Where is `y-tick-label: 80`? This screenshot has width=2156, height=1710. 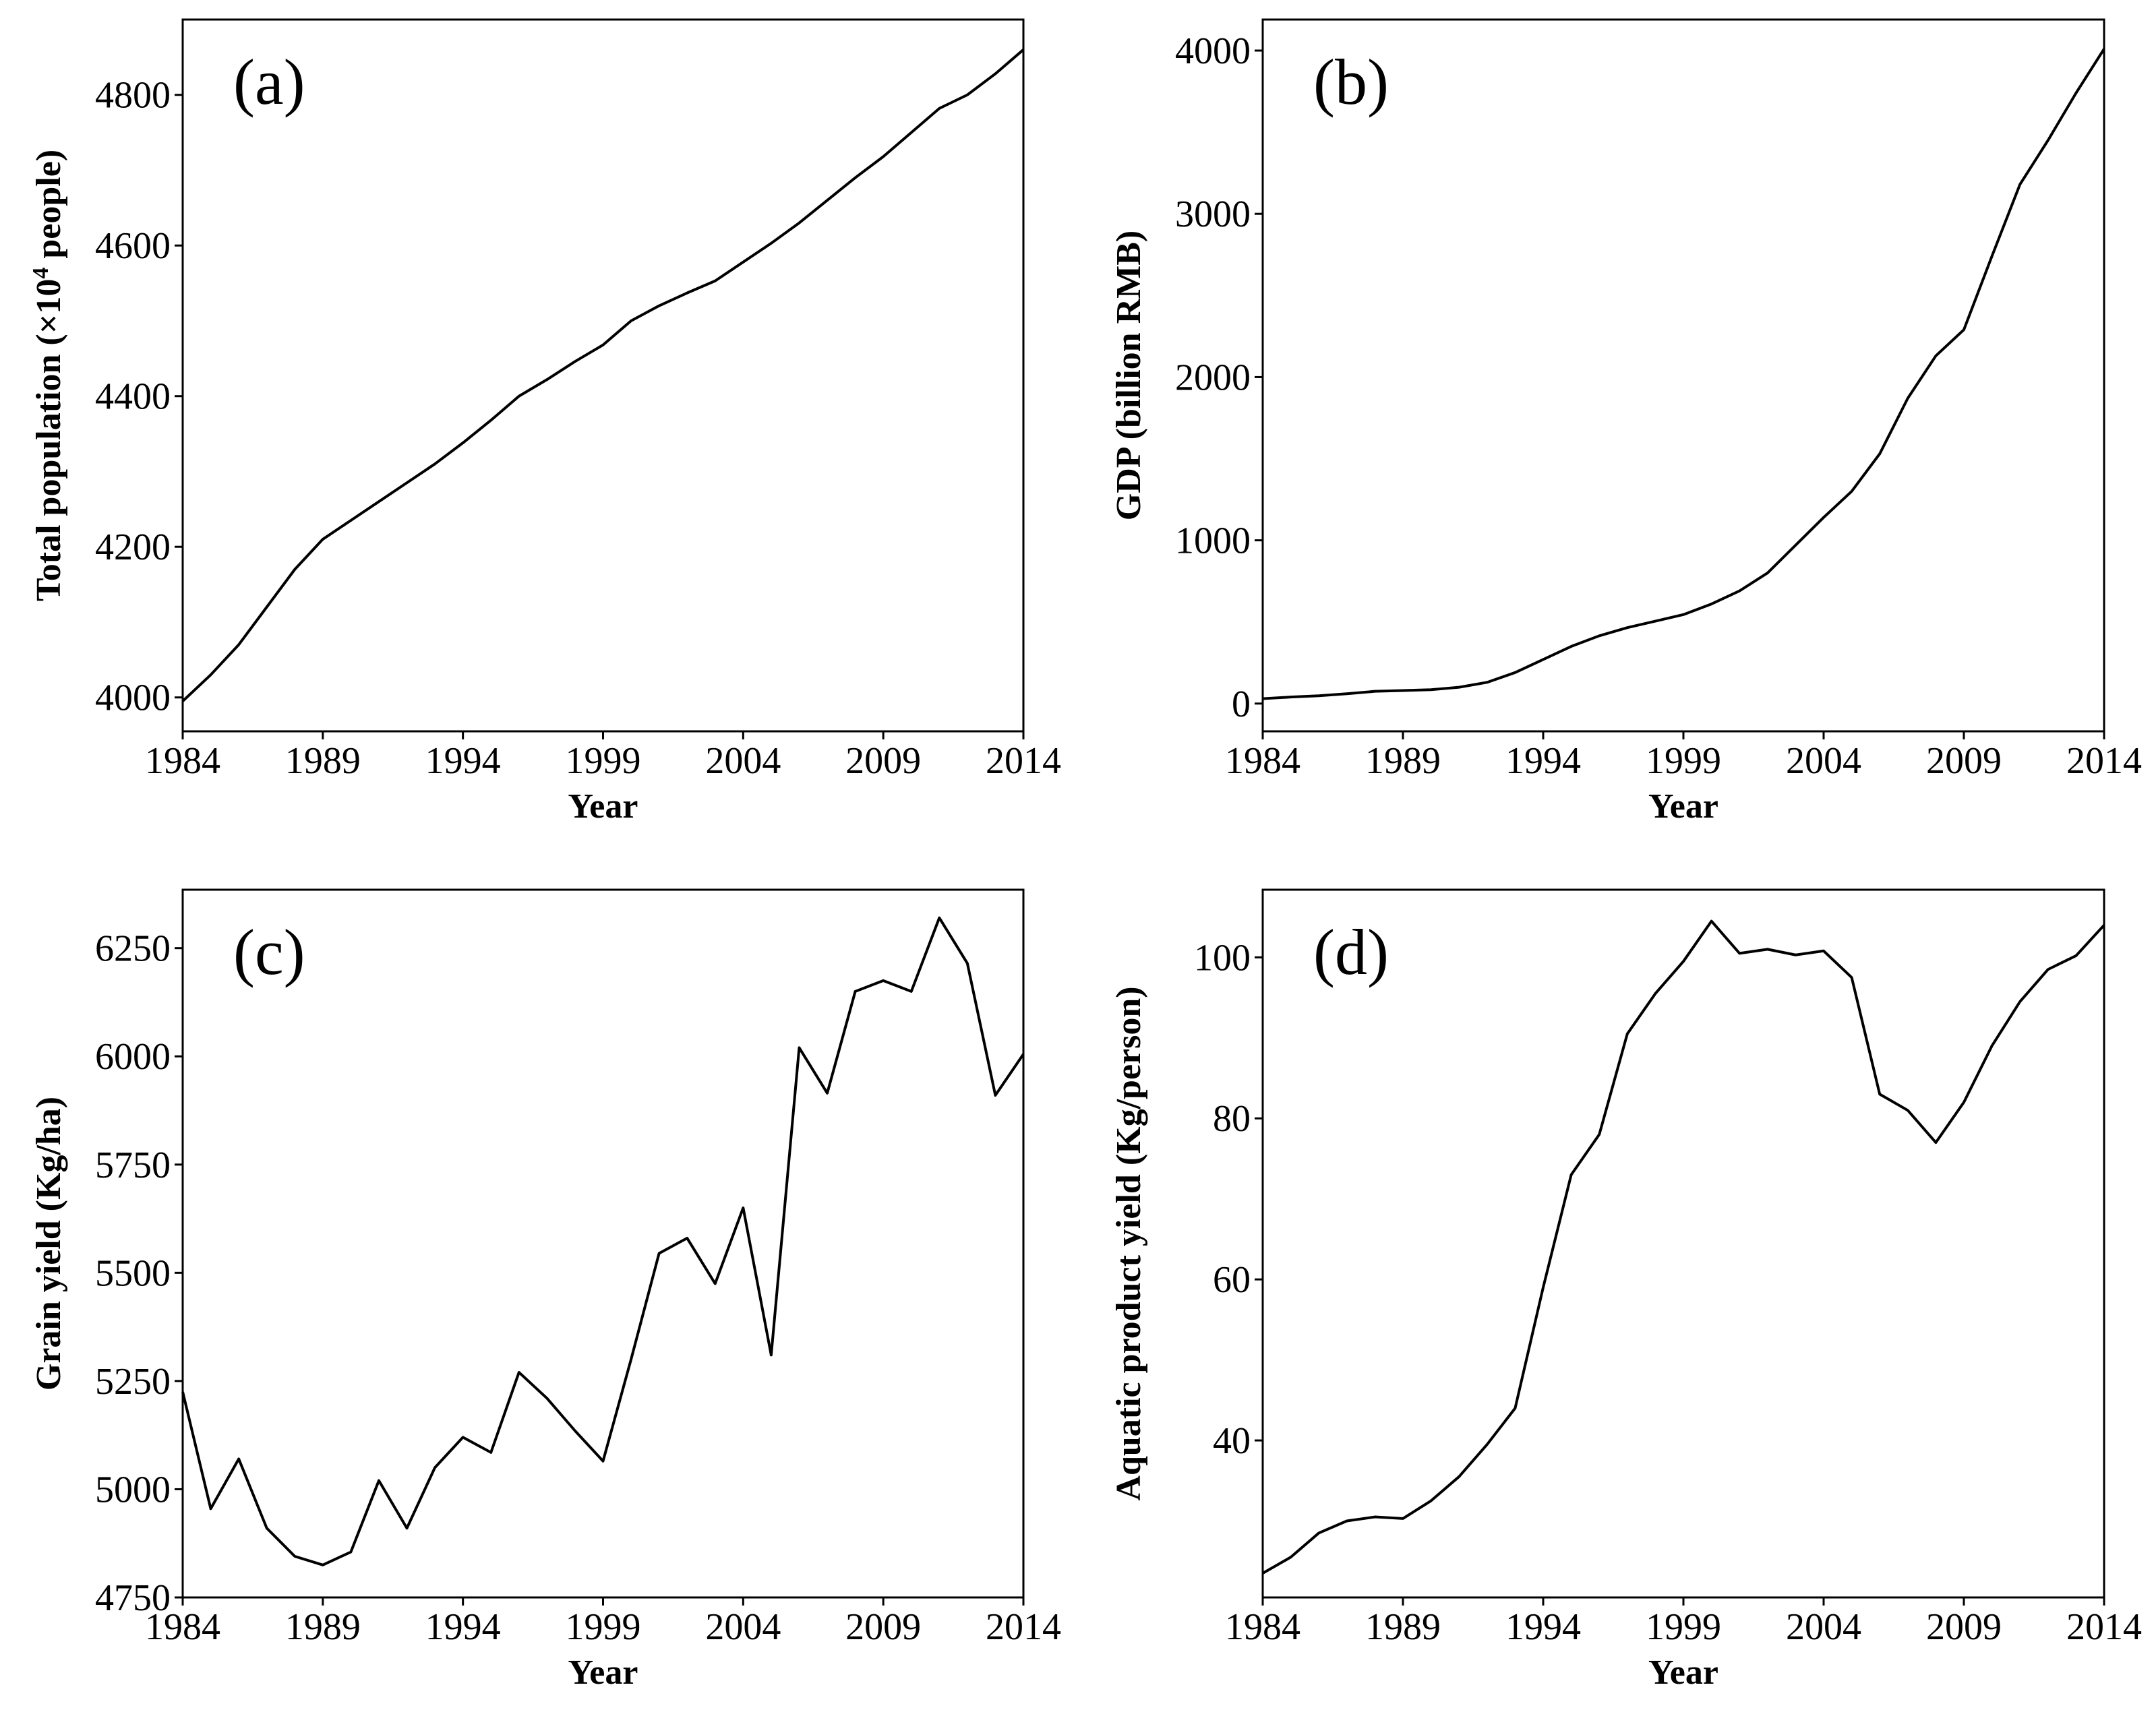
y-tick-label: 80 is located at coordinates (1232, 1119).